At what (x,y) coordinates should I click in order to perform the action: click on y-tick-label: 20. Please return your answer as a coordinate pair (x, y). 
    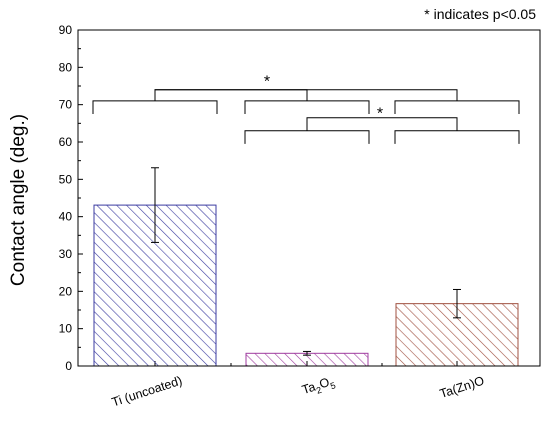
    Looking at the image, I should click on (66, 291).